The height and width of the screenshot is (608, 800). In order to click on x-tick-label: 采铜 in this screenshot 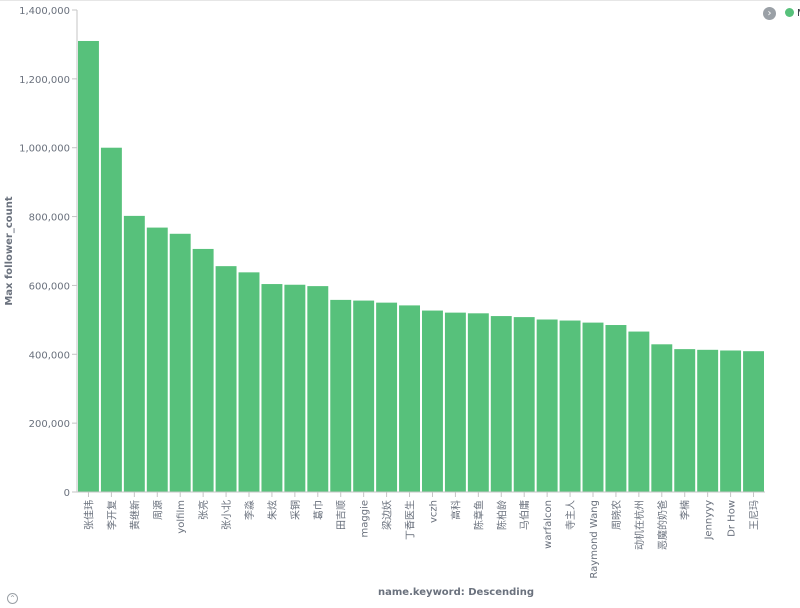, I will do `click(296, 510)`.